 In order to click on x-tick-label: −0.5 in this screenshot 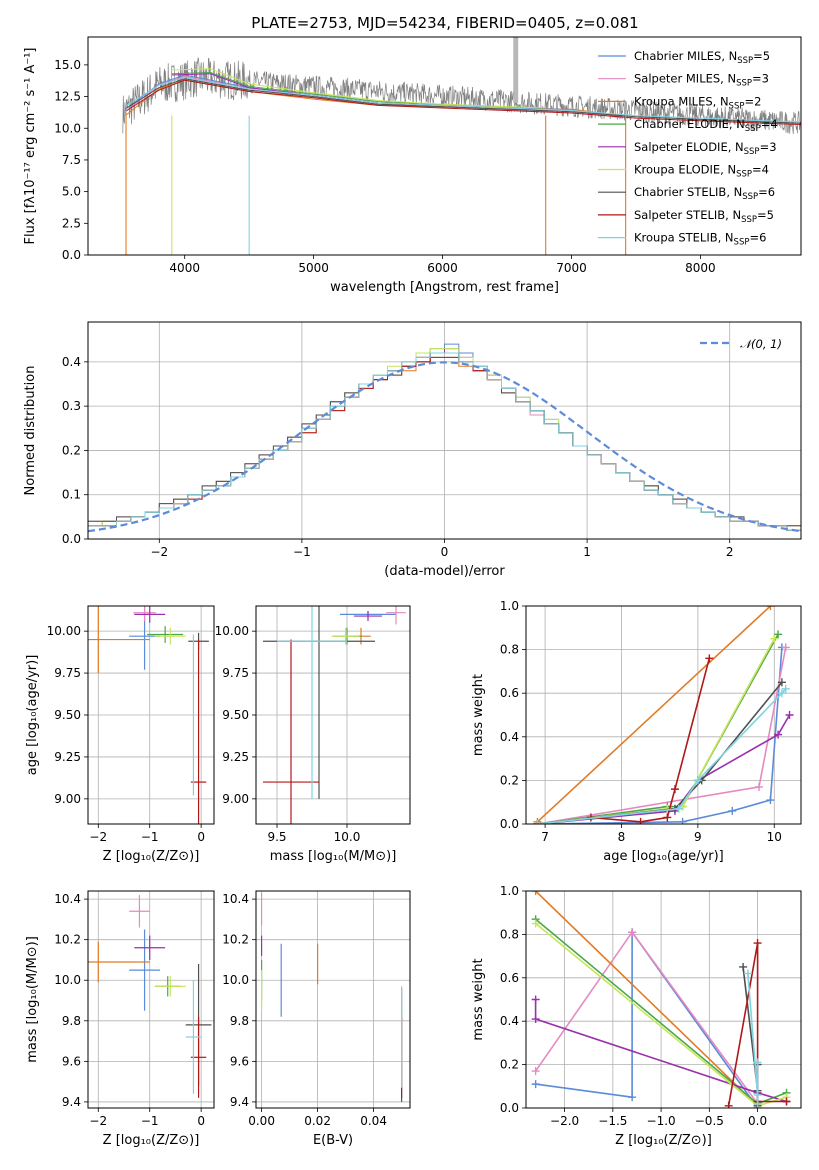, I will do `click(709, 1121)`.